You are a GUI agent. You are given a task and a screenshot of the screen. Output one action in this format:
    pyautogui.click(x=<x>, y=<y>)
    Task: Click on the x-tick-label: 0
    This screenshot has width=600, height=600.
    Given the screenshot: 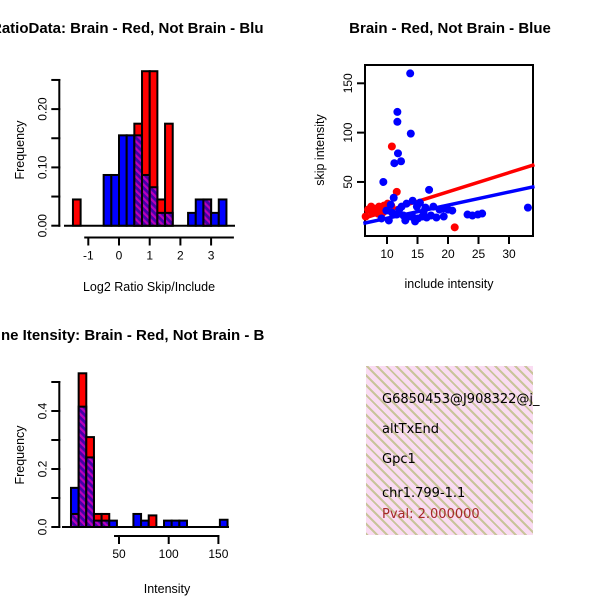 What is the action you would take?
    pyautogui.click(x=119, y=256)
    